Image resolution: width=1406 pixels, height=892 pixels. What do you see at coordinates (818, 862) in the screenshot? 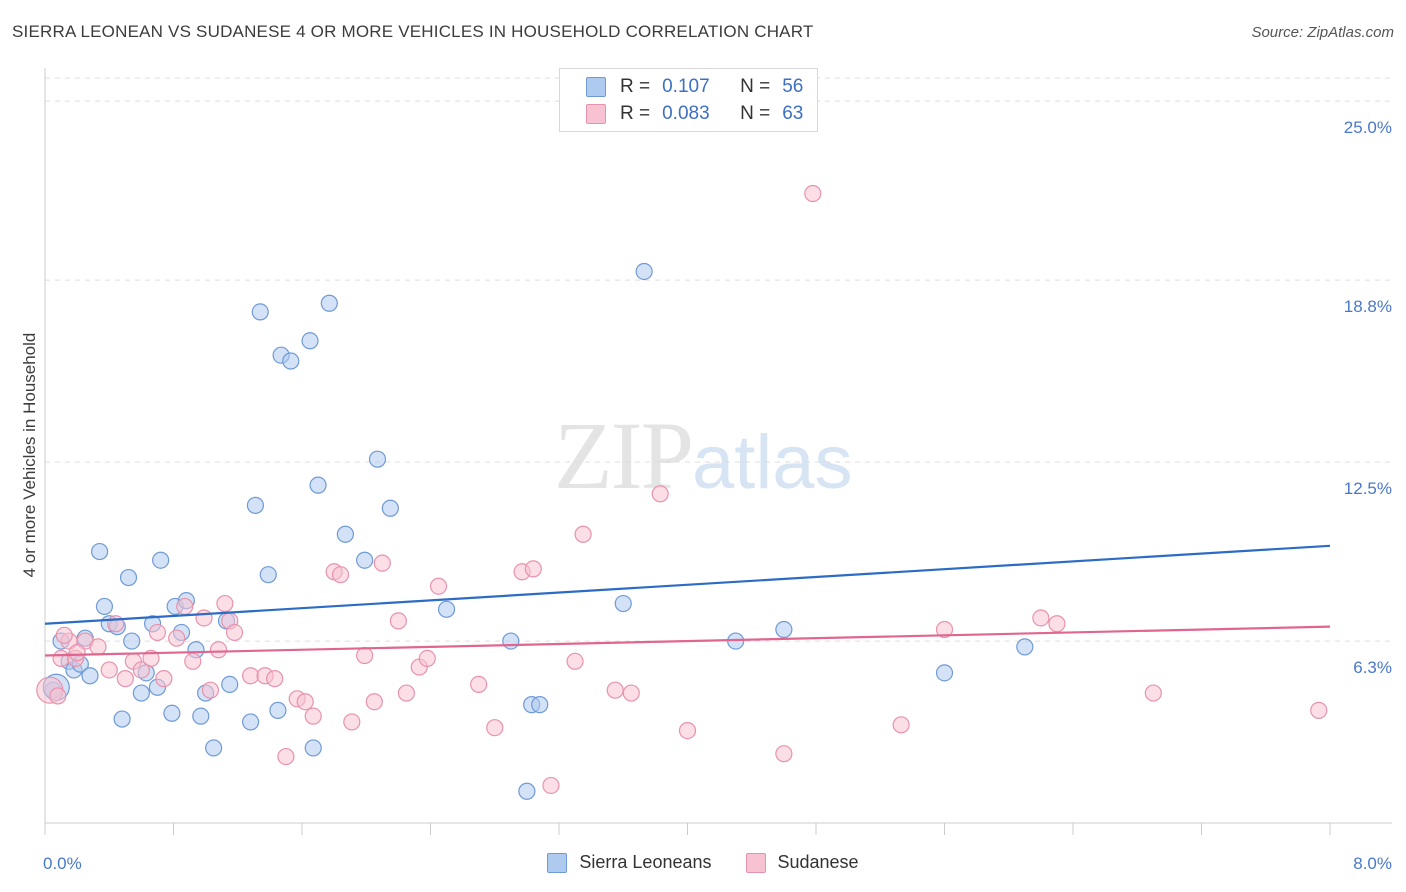
I see `legend-label: Sudanese` at bounding box center [818, 862].